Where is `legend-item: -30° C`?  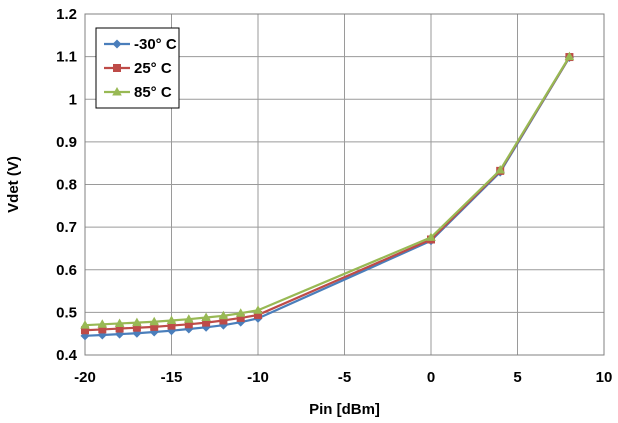 legend-item: -30° C is located at coordinates (140, 44).